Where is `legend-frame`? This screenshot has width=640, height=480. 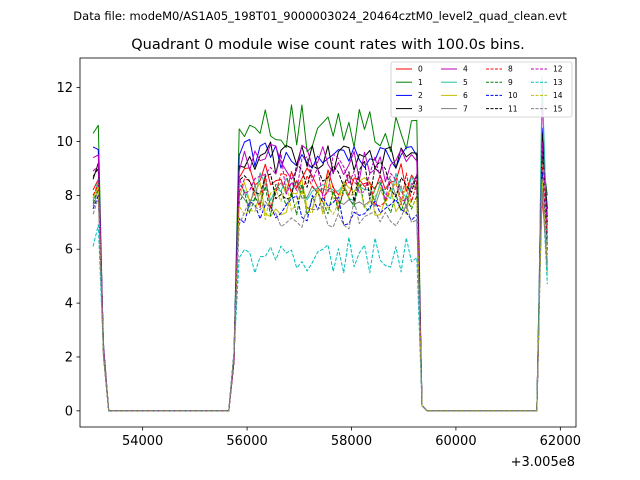 legend-frame is located at coordinates (481, 89).